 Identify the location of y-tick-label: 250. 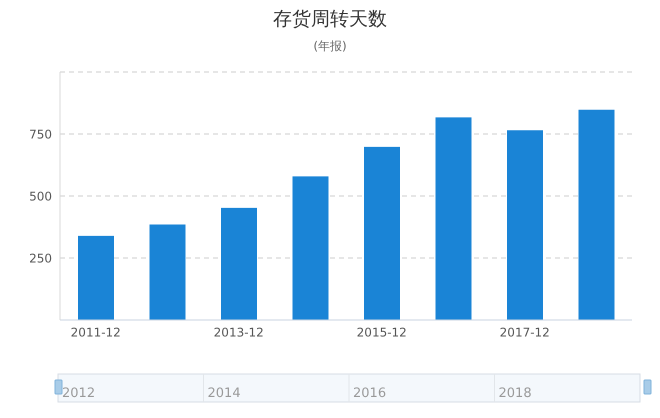
(40, 258).